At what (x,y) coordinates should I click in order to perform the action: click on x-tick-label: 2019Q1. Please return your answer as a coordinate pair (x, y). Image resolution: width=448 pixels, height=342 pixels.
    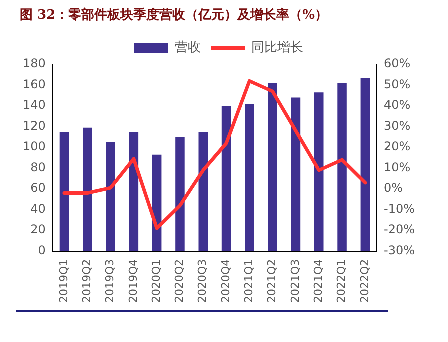
    Looking at the image, I should click on (63, 281).